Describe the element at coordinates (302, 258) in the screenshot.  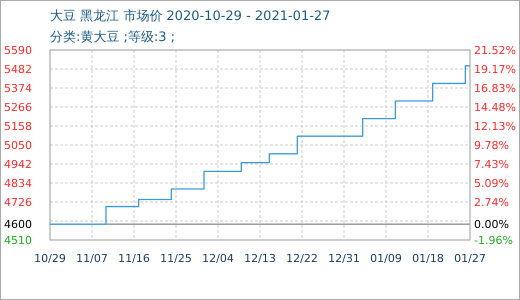
I see `x-tick-label: 12/22` at that location.